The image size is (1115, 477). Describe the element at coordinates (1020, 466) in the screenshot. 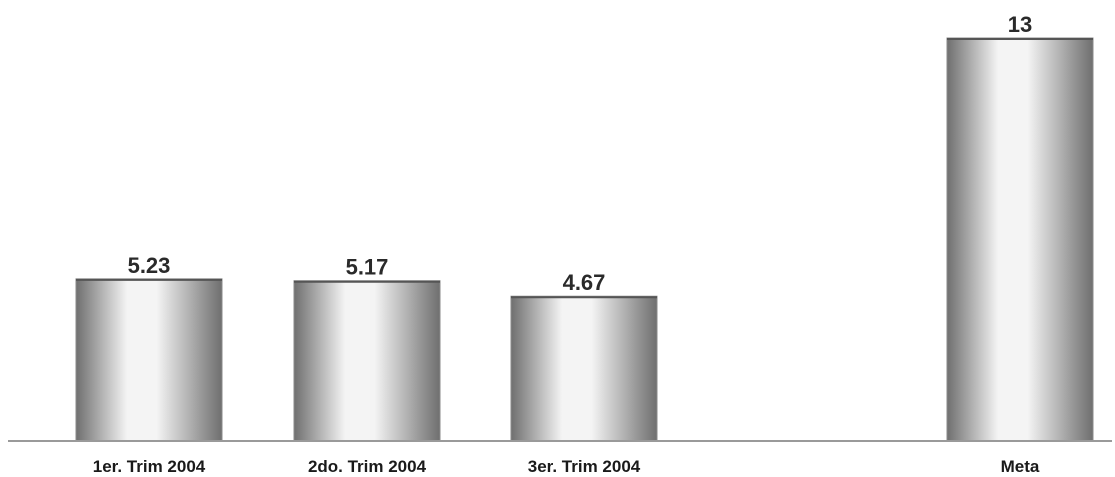

I see `category-label-4: Meta` at that location.